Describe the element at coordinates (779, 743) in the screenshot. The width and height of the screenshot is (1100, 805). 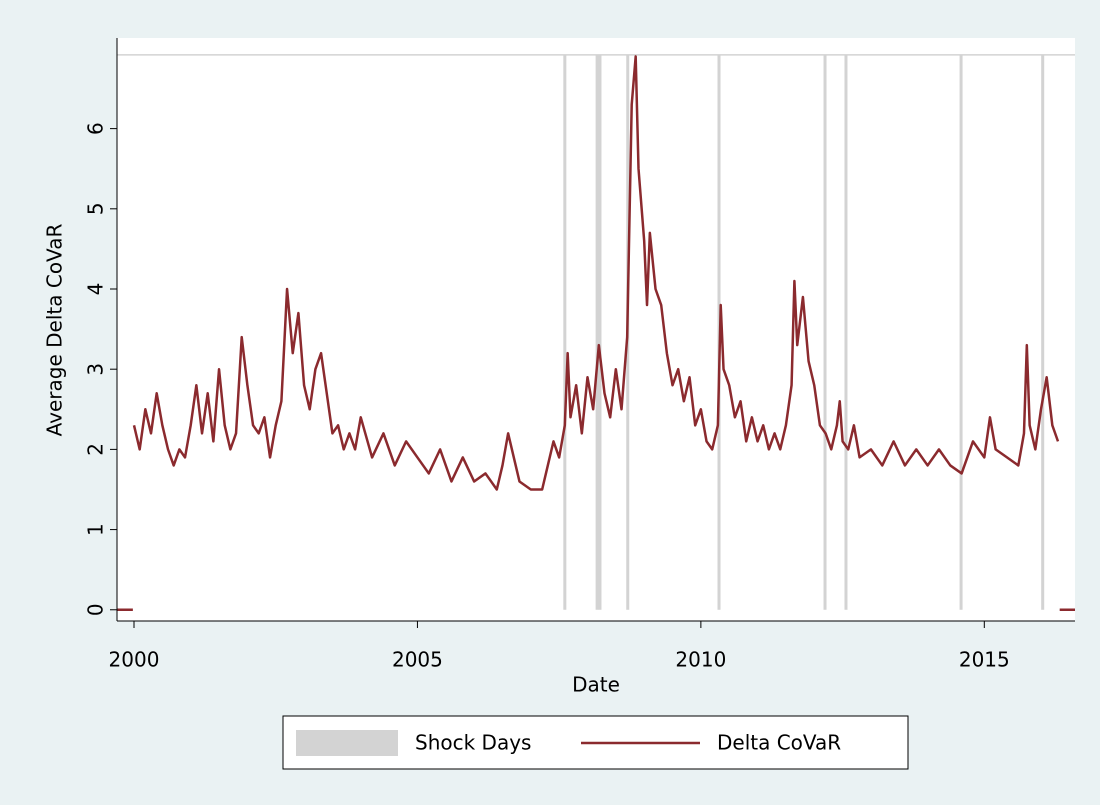
I see `legend-label: Delta CoVaR` at that location.